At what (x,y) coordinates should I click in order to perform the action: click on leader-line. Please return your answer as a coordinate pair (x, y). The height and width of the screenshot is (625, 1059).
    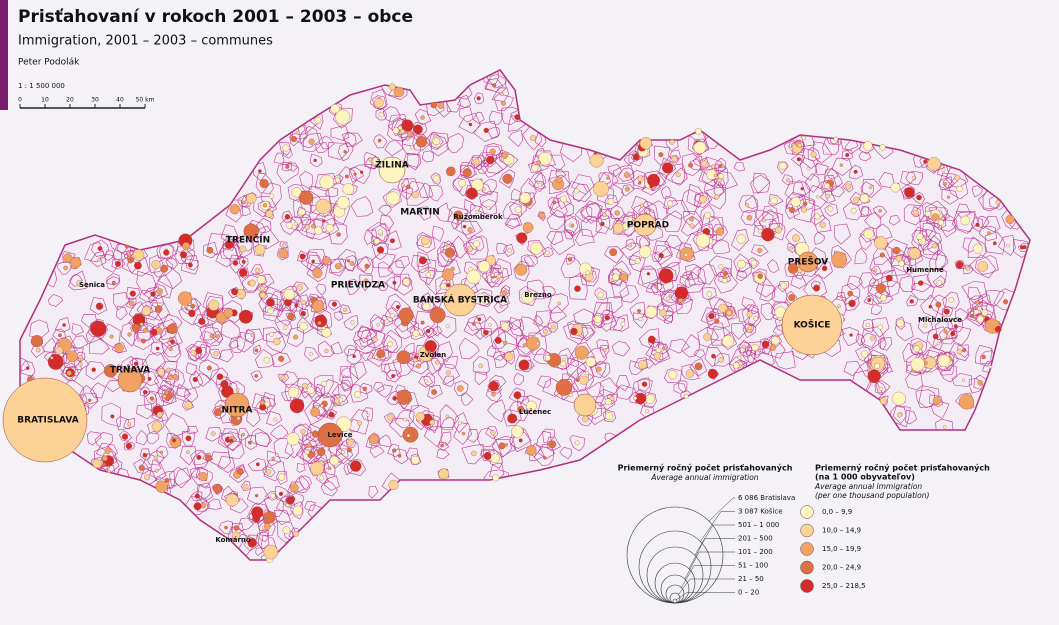
    Looking at the image, I should click on (709, 565).